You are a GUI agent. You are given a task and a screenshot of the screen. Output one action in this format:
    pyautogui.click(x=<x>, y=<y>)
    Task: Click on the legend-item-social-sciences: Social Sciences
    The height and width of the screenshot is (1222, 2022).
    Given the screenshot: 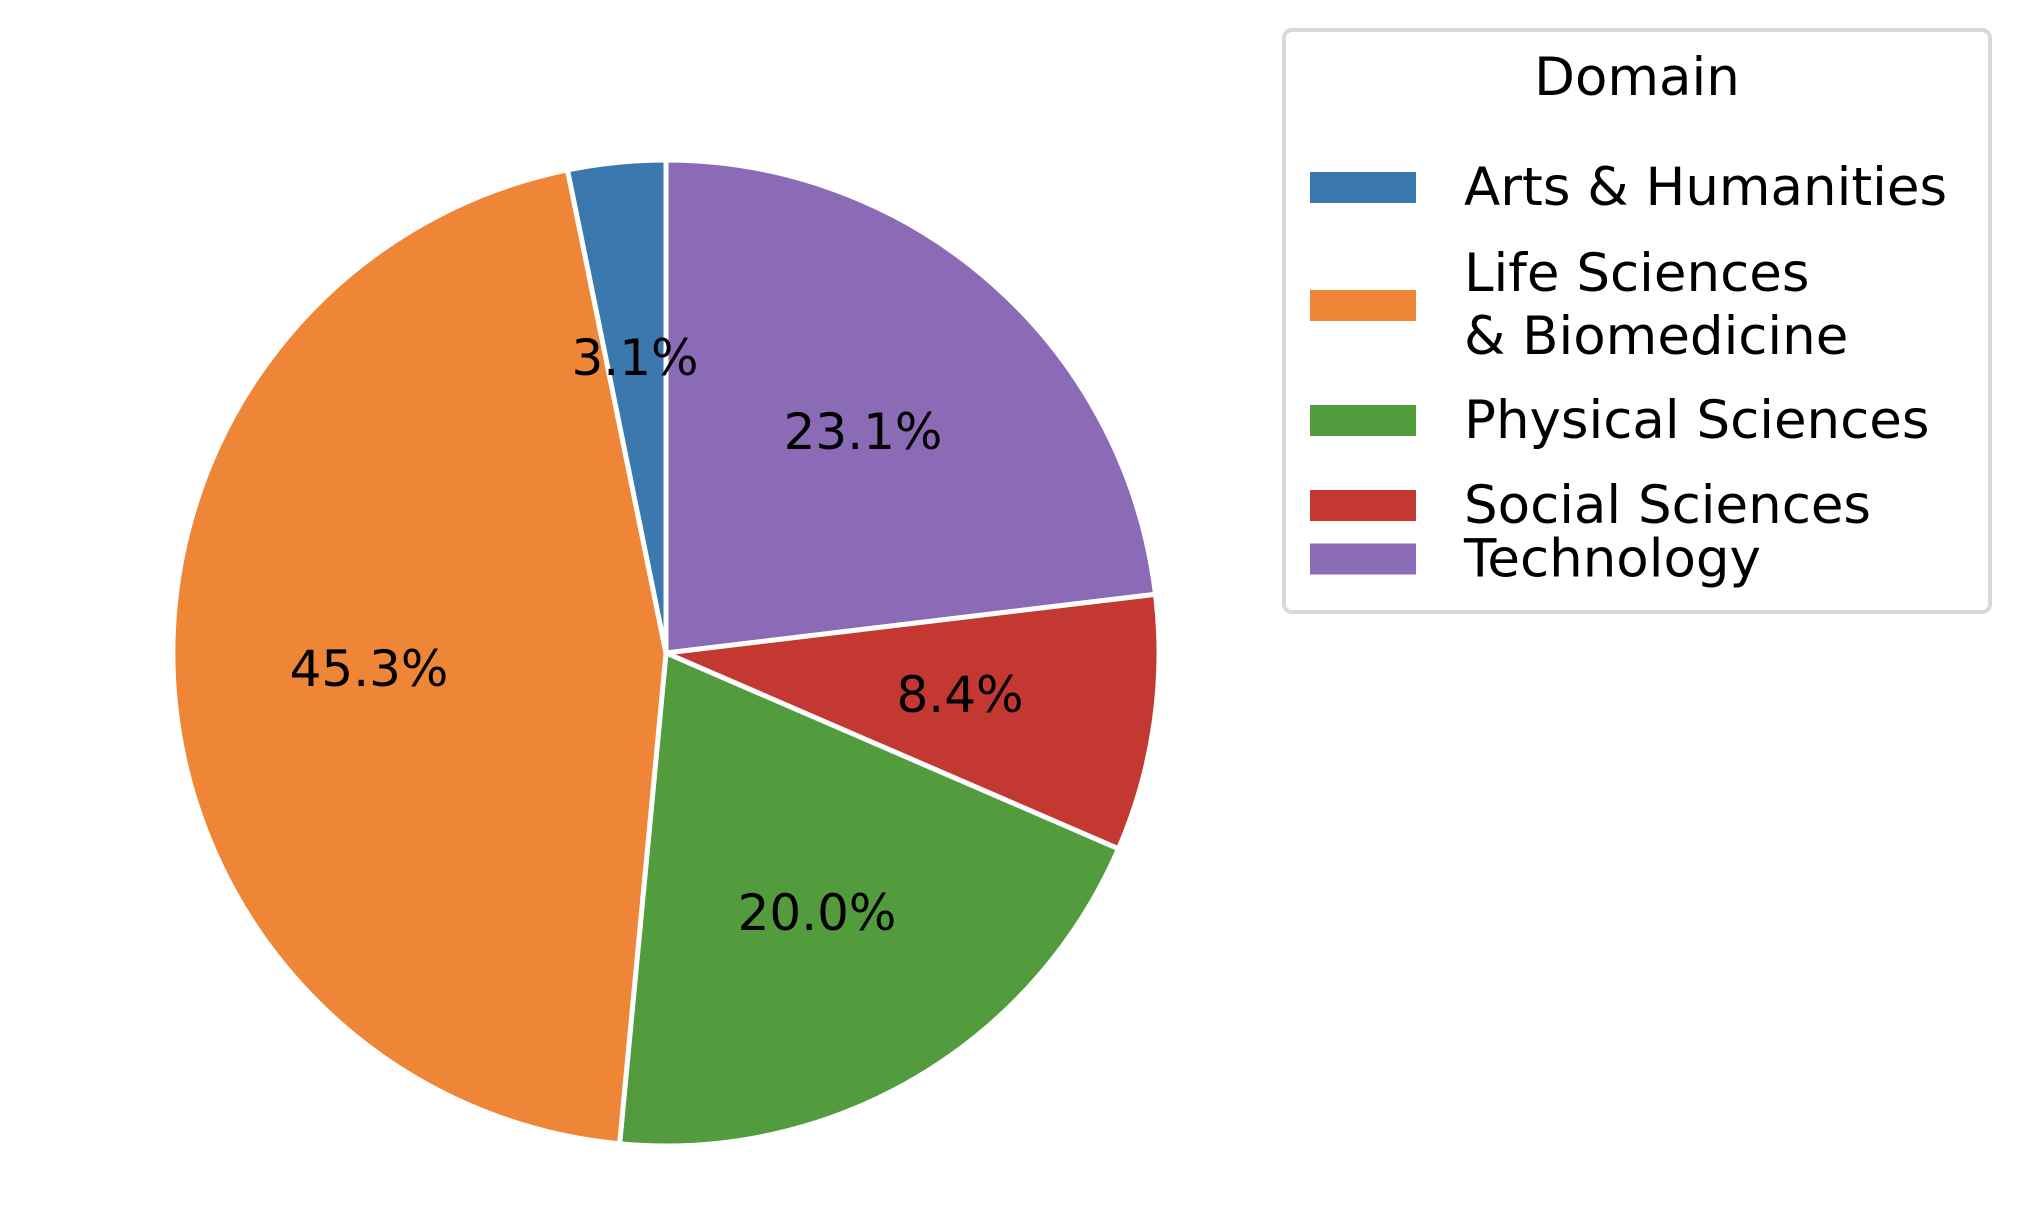 What is the action you would take?
    pyautogui.click(x=1590, y=505)
    